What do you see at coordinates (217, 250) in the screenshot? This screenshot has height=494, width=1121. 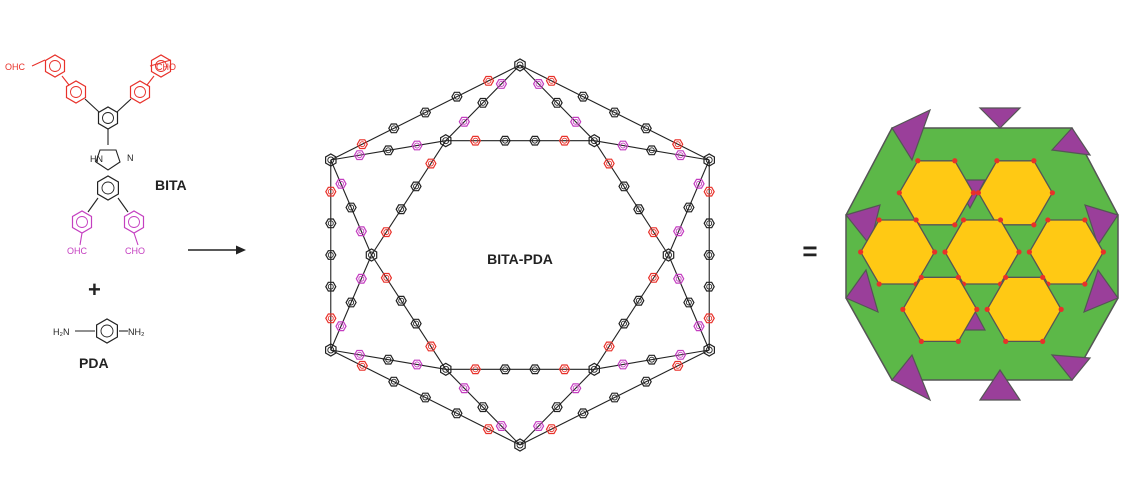 I see `reaction-arrow` at bounding box center [217, 250].